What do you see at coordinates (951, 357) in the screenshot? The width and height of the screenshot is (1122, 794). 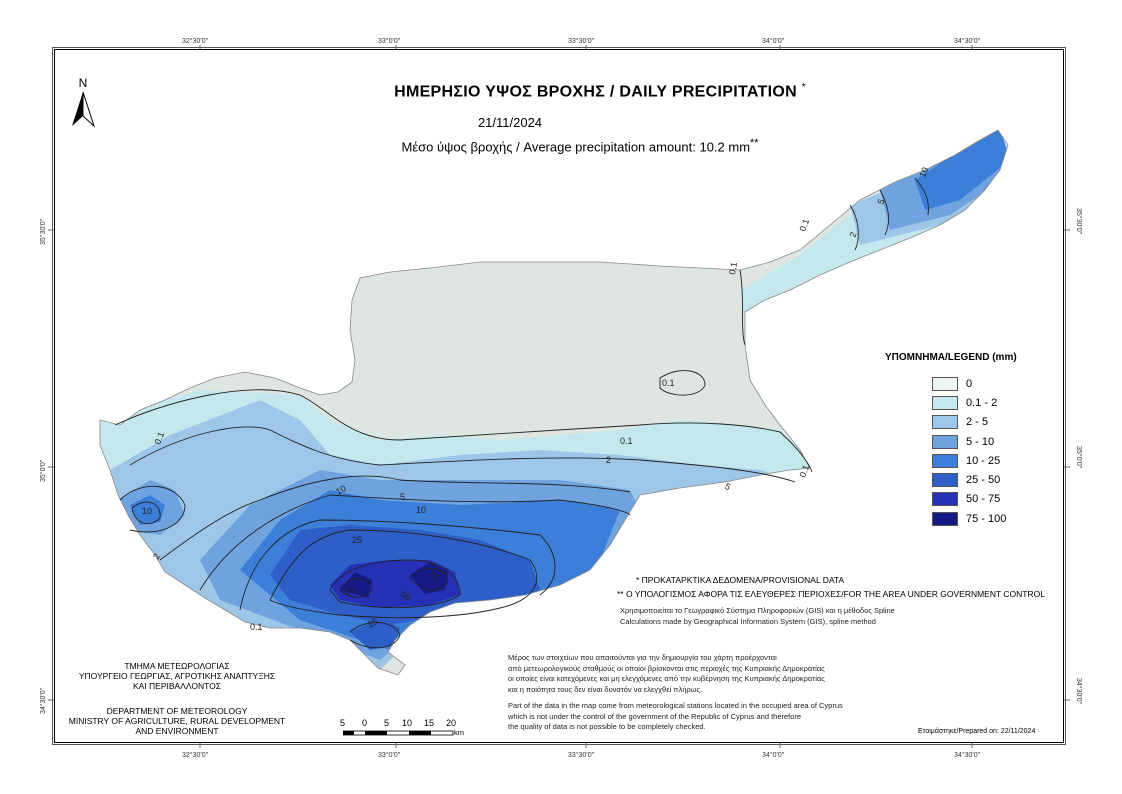 I see `legend-title: ΥΠΟΜΝΗΜΑ/LEGEND (mm)` at bounding box center [951, 357].